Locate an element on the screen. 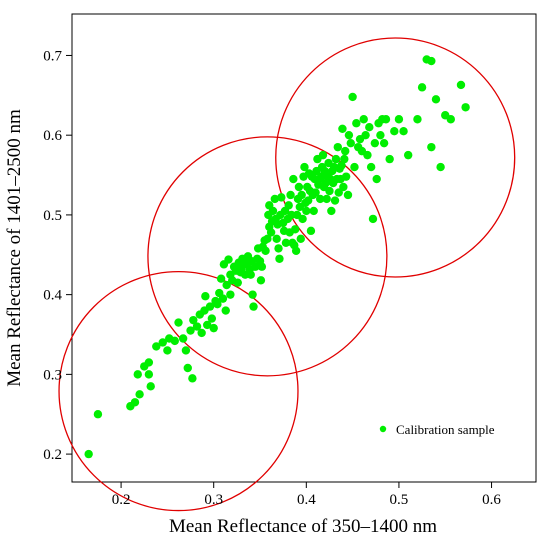 The height and width of the screenshot is (545, 550). x-tick-label: 0.3 is located at coordinates (213, 500).